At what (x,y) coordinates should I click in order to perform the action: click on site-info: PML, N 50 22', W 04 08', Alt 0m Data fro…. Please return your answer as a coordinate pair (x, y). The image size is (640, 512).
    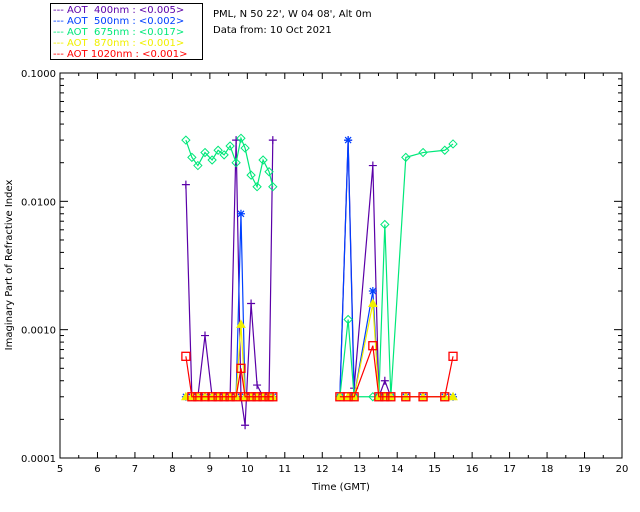
    Looking at the image, I should click on (292, 23).